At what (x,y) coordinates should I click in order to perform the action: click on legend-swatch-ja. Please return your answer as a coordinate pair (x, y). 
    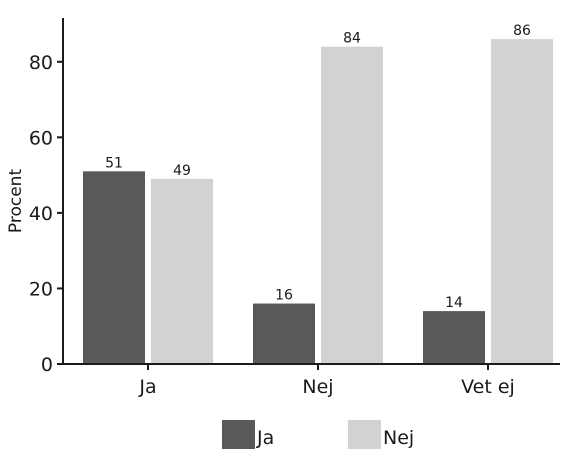
    Looking at the image, I should click on (238, 434).